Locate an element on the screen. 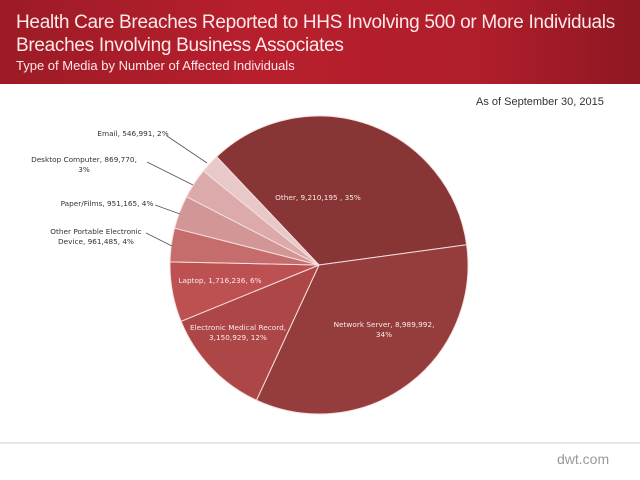 This screenshot has height=480, width=640. data-label: Laptop, 1,716,236, 6% is located at coordinates (219, 280).